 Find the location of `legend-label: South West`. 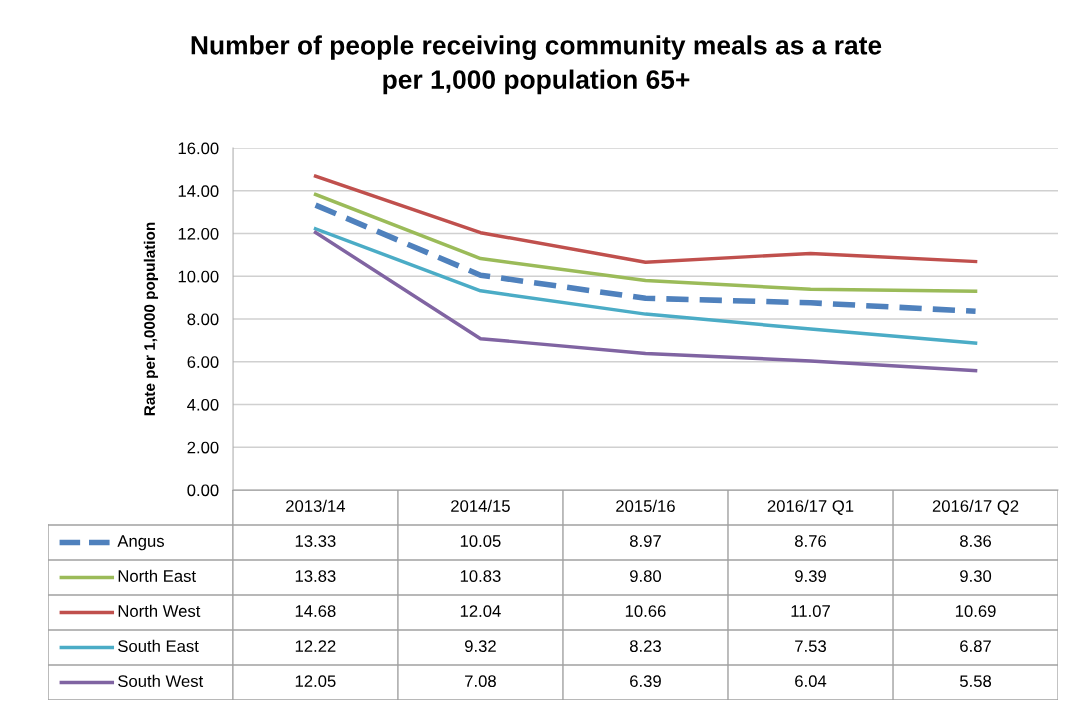

legend-label: South West is located at coordinates (161, 681).